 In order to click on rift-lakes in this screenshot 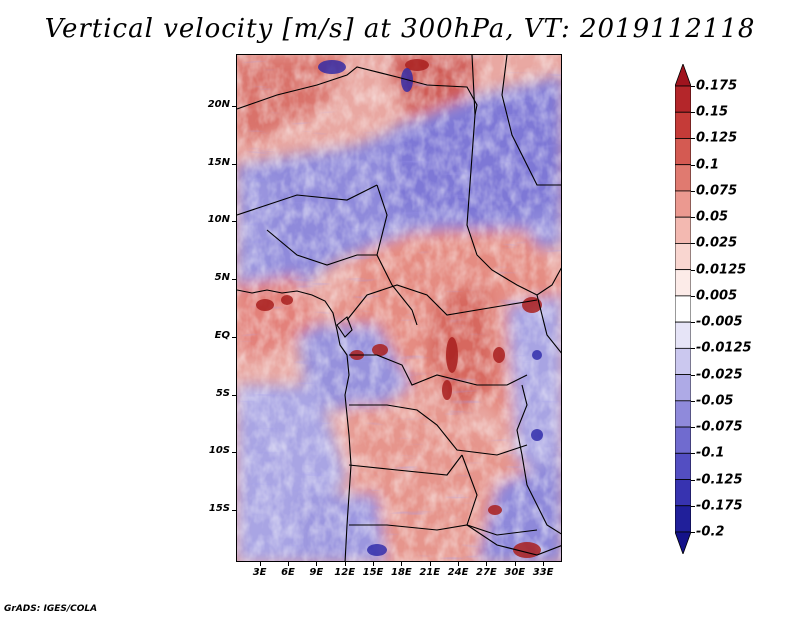, I will do `click(538, 459)`.